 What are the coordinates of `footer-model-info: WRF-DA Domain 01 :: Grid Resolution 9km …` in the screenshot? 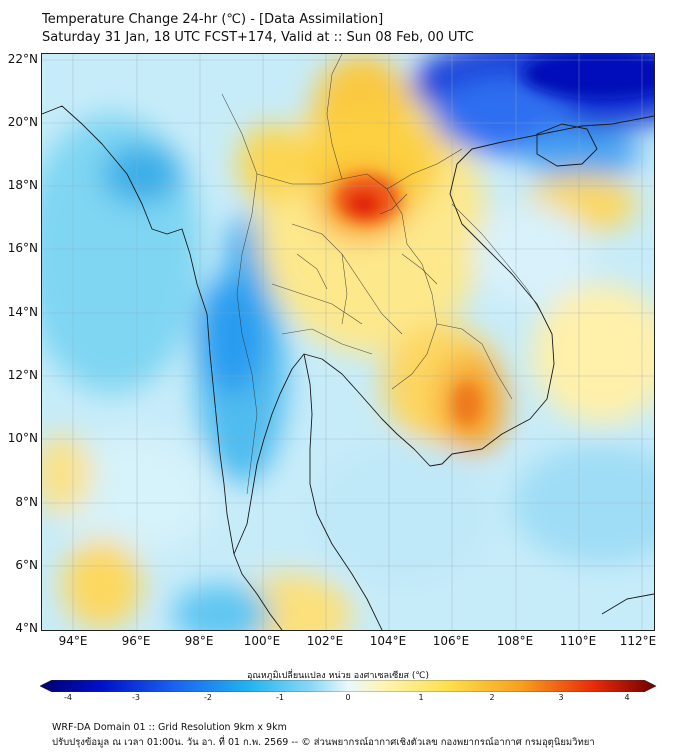 It's located at (169, 727).